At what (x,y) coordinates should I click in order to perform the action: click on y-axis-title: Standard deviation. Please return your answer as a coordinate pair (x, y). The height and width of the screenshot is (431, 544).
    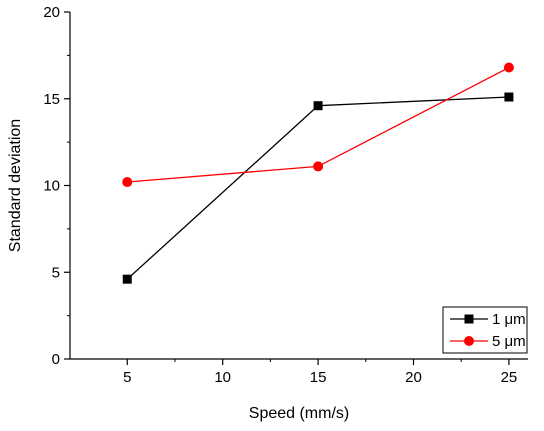
    Looking at the image, I should click on (15, 185).